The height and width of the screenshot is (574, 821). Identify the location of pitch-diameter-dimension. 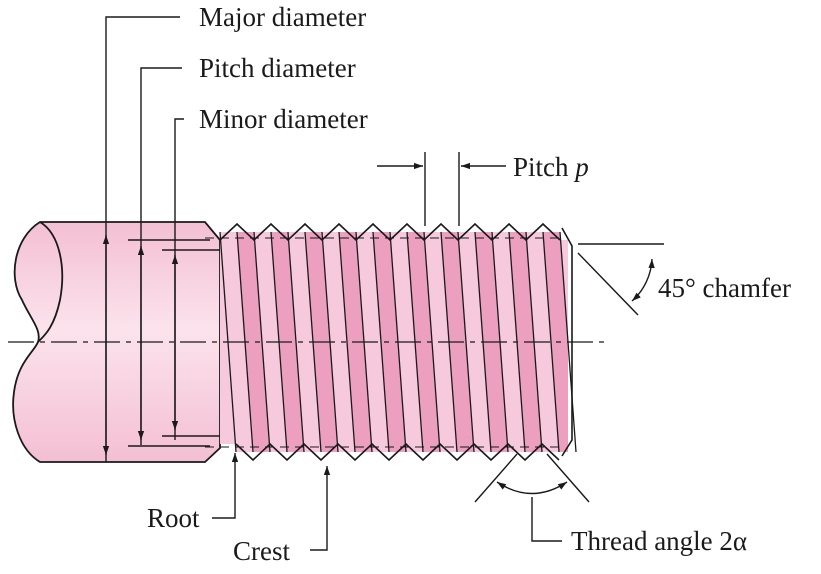
(169, 257).